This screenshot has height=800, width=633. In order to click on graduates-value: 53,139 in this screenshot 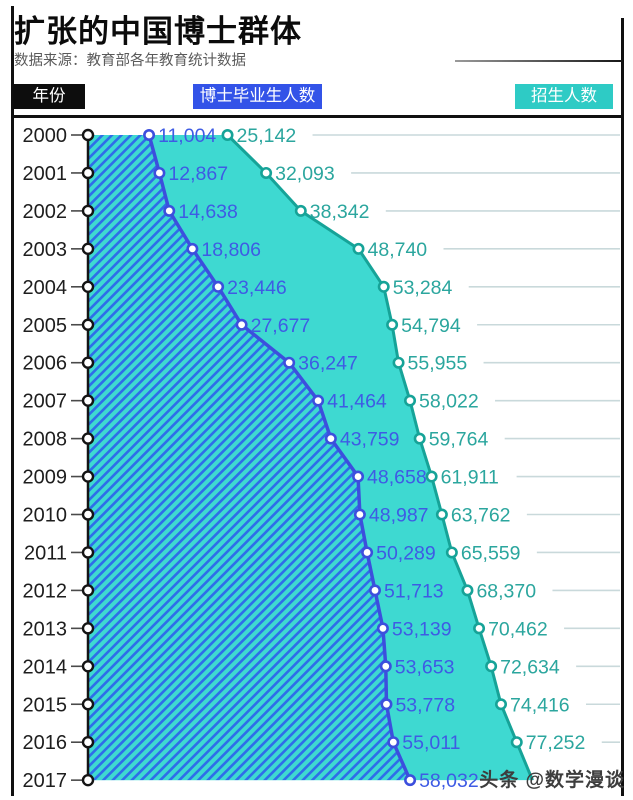, I will do `click(422, 629)`.